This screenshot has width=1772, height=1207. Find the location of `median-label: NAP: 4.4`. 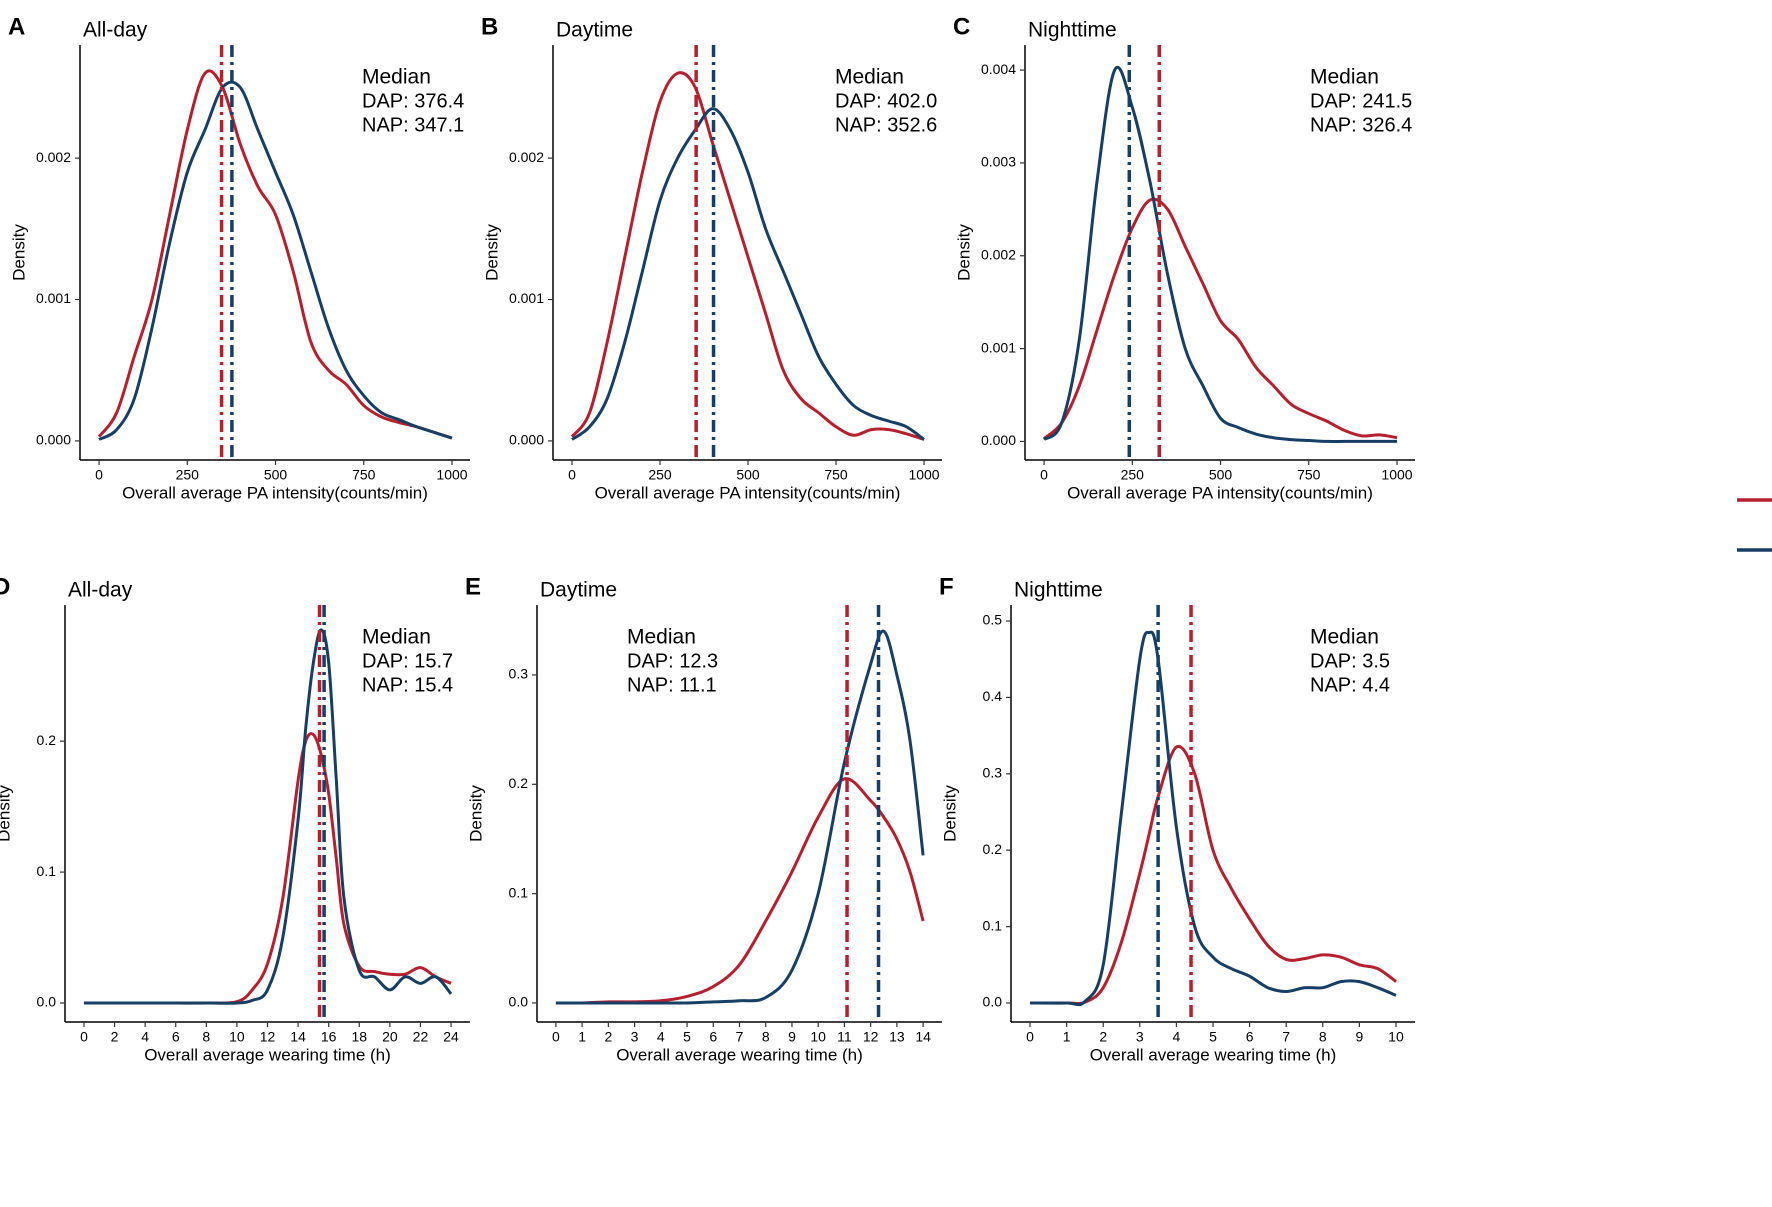

median-label: NAP: 4.4 is located at coordinates (1350, 685).